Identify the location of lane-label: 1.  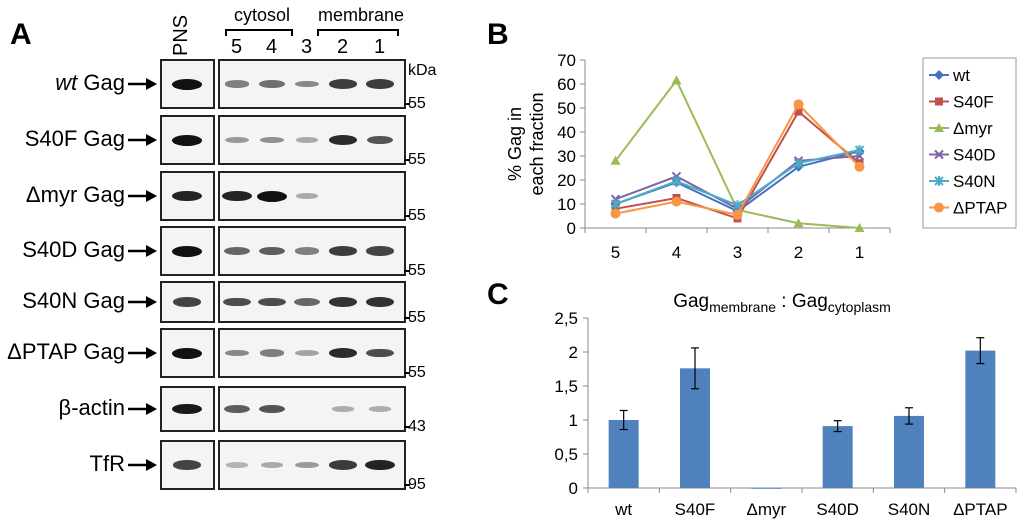
(380, 47).